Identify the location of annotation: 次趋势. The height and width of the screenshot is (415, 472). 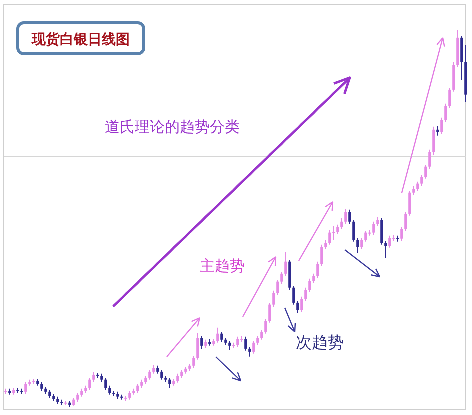
(320, 343).